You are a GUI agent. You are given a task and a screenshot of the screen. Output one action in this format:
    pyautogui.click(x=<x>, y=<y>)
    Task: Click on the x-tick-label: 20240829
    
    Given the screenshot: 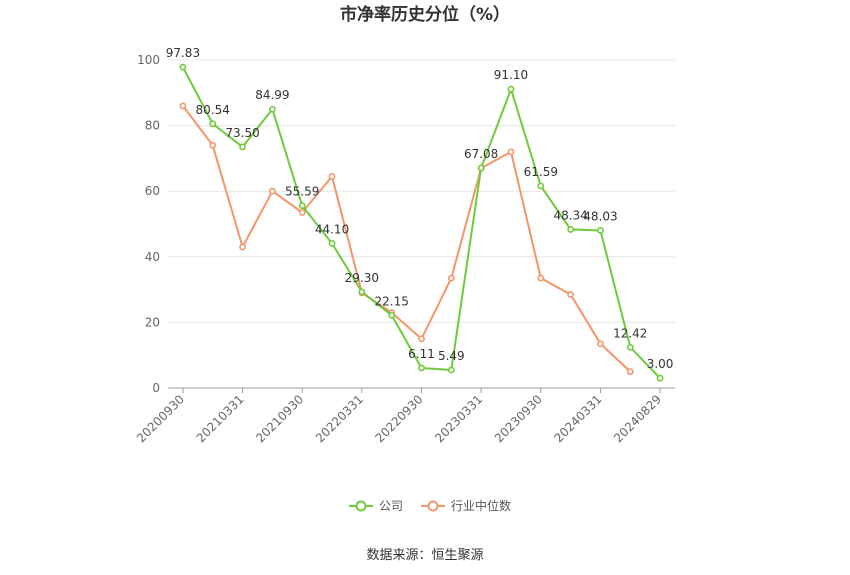 What is the action you would take?
    pyautogui.click(x=637, y=418)
    